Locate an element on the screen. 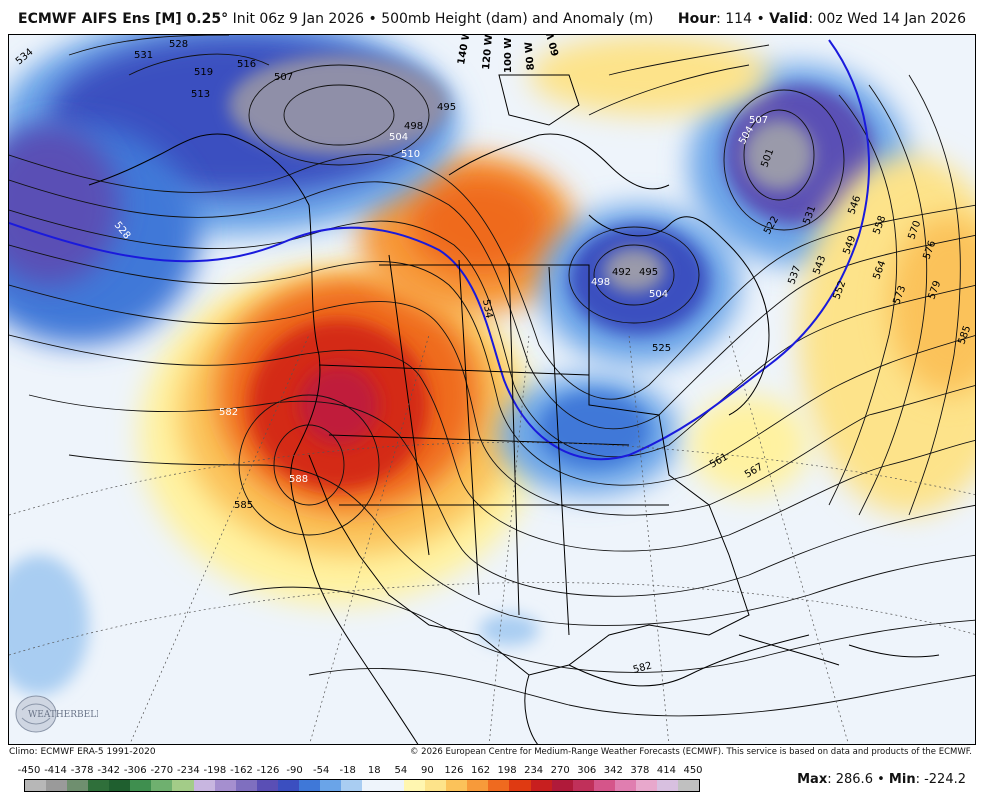  colorbar-tick-label: 306 is located at coordinates (587, 770).